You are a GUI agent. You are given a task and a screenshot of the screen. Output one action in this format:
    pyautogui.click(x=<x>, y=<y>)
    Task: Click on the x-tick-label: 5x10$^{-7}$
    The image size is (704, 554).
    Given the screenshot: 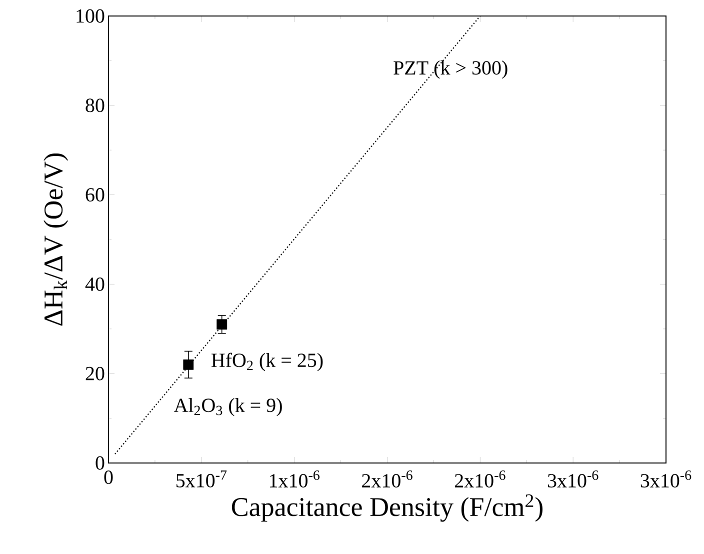 What is the action you would take?
    pyautogui.click(x=201, y=479)
    